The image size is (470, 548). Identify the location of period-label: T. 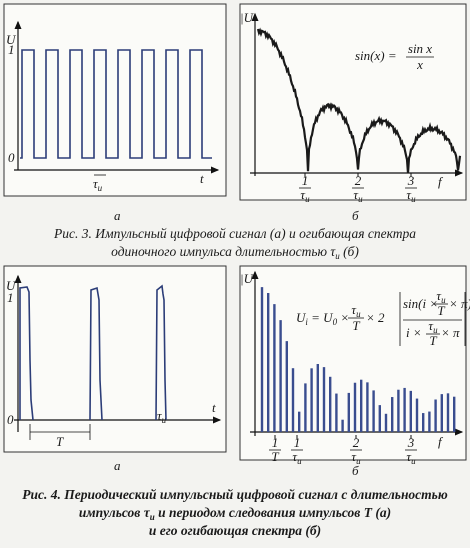
(60, 441).